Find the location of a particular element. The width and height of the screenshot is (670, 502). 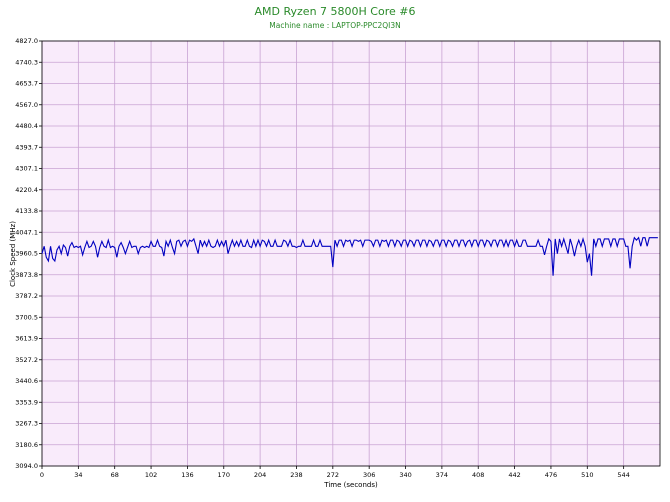

y-tick-label: 3873.8 is located at coordinates (26, 275).